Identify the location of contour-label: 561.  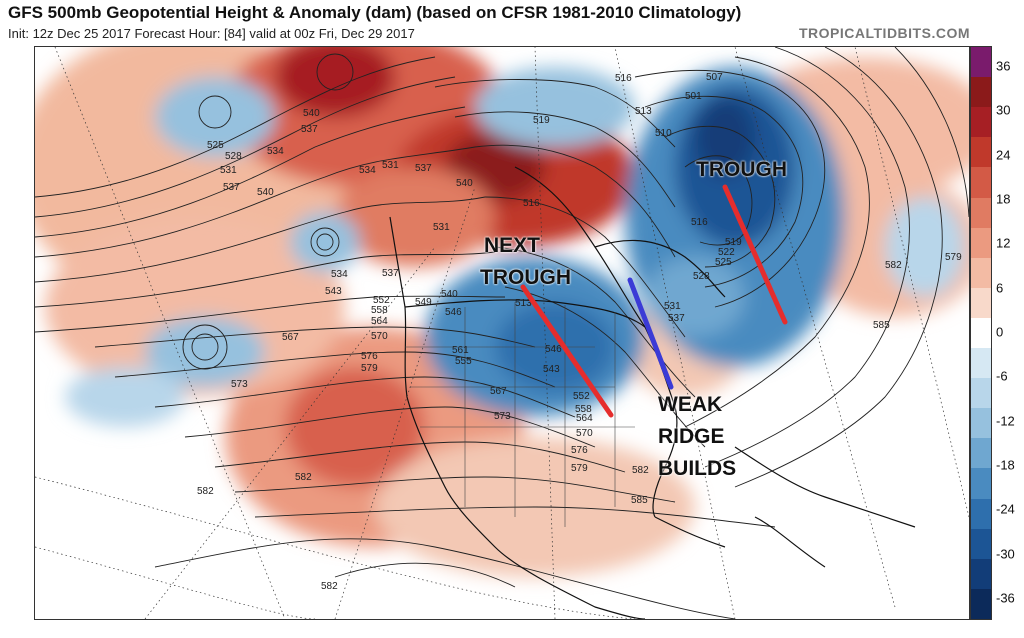
(460, 350).